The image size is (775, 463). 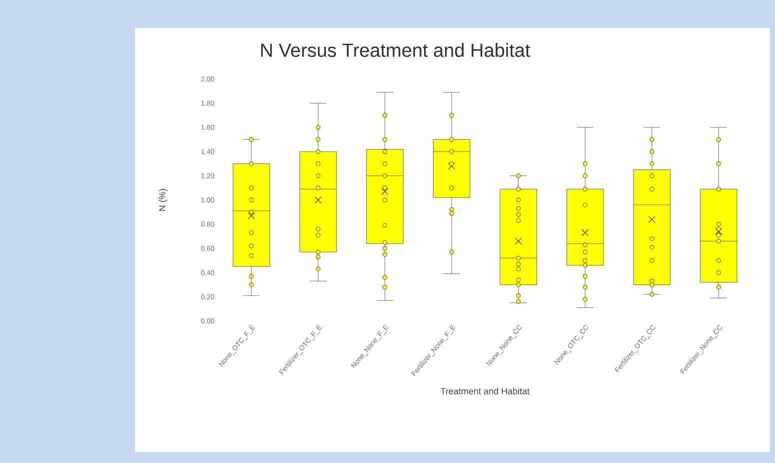 I want to click on chart-title: N Versus Treatment and Habitat, so click(x=395, y=50).